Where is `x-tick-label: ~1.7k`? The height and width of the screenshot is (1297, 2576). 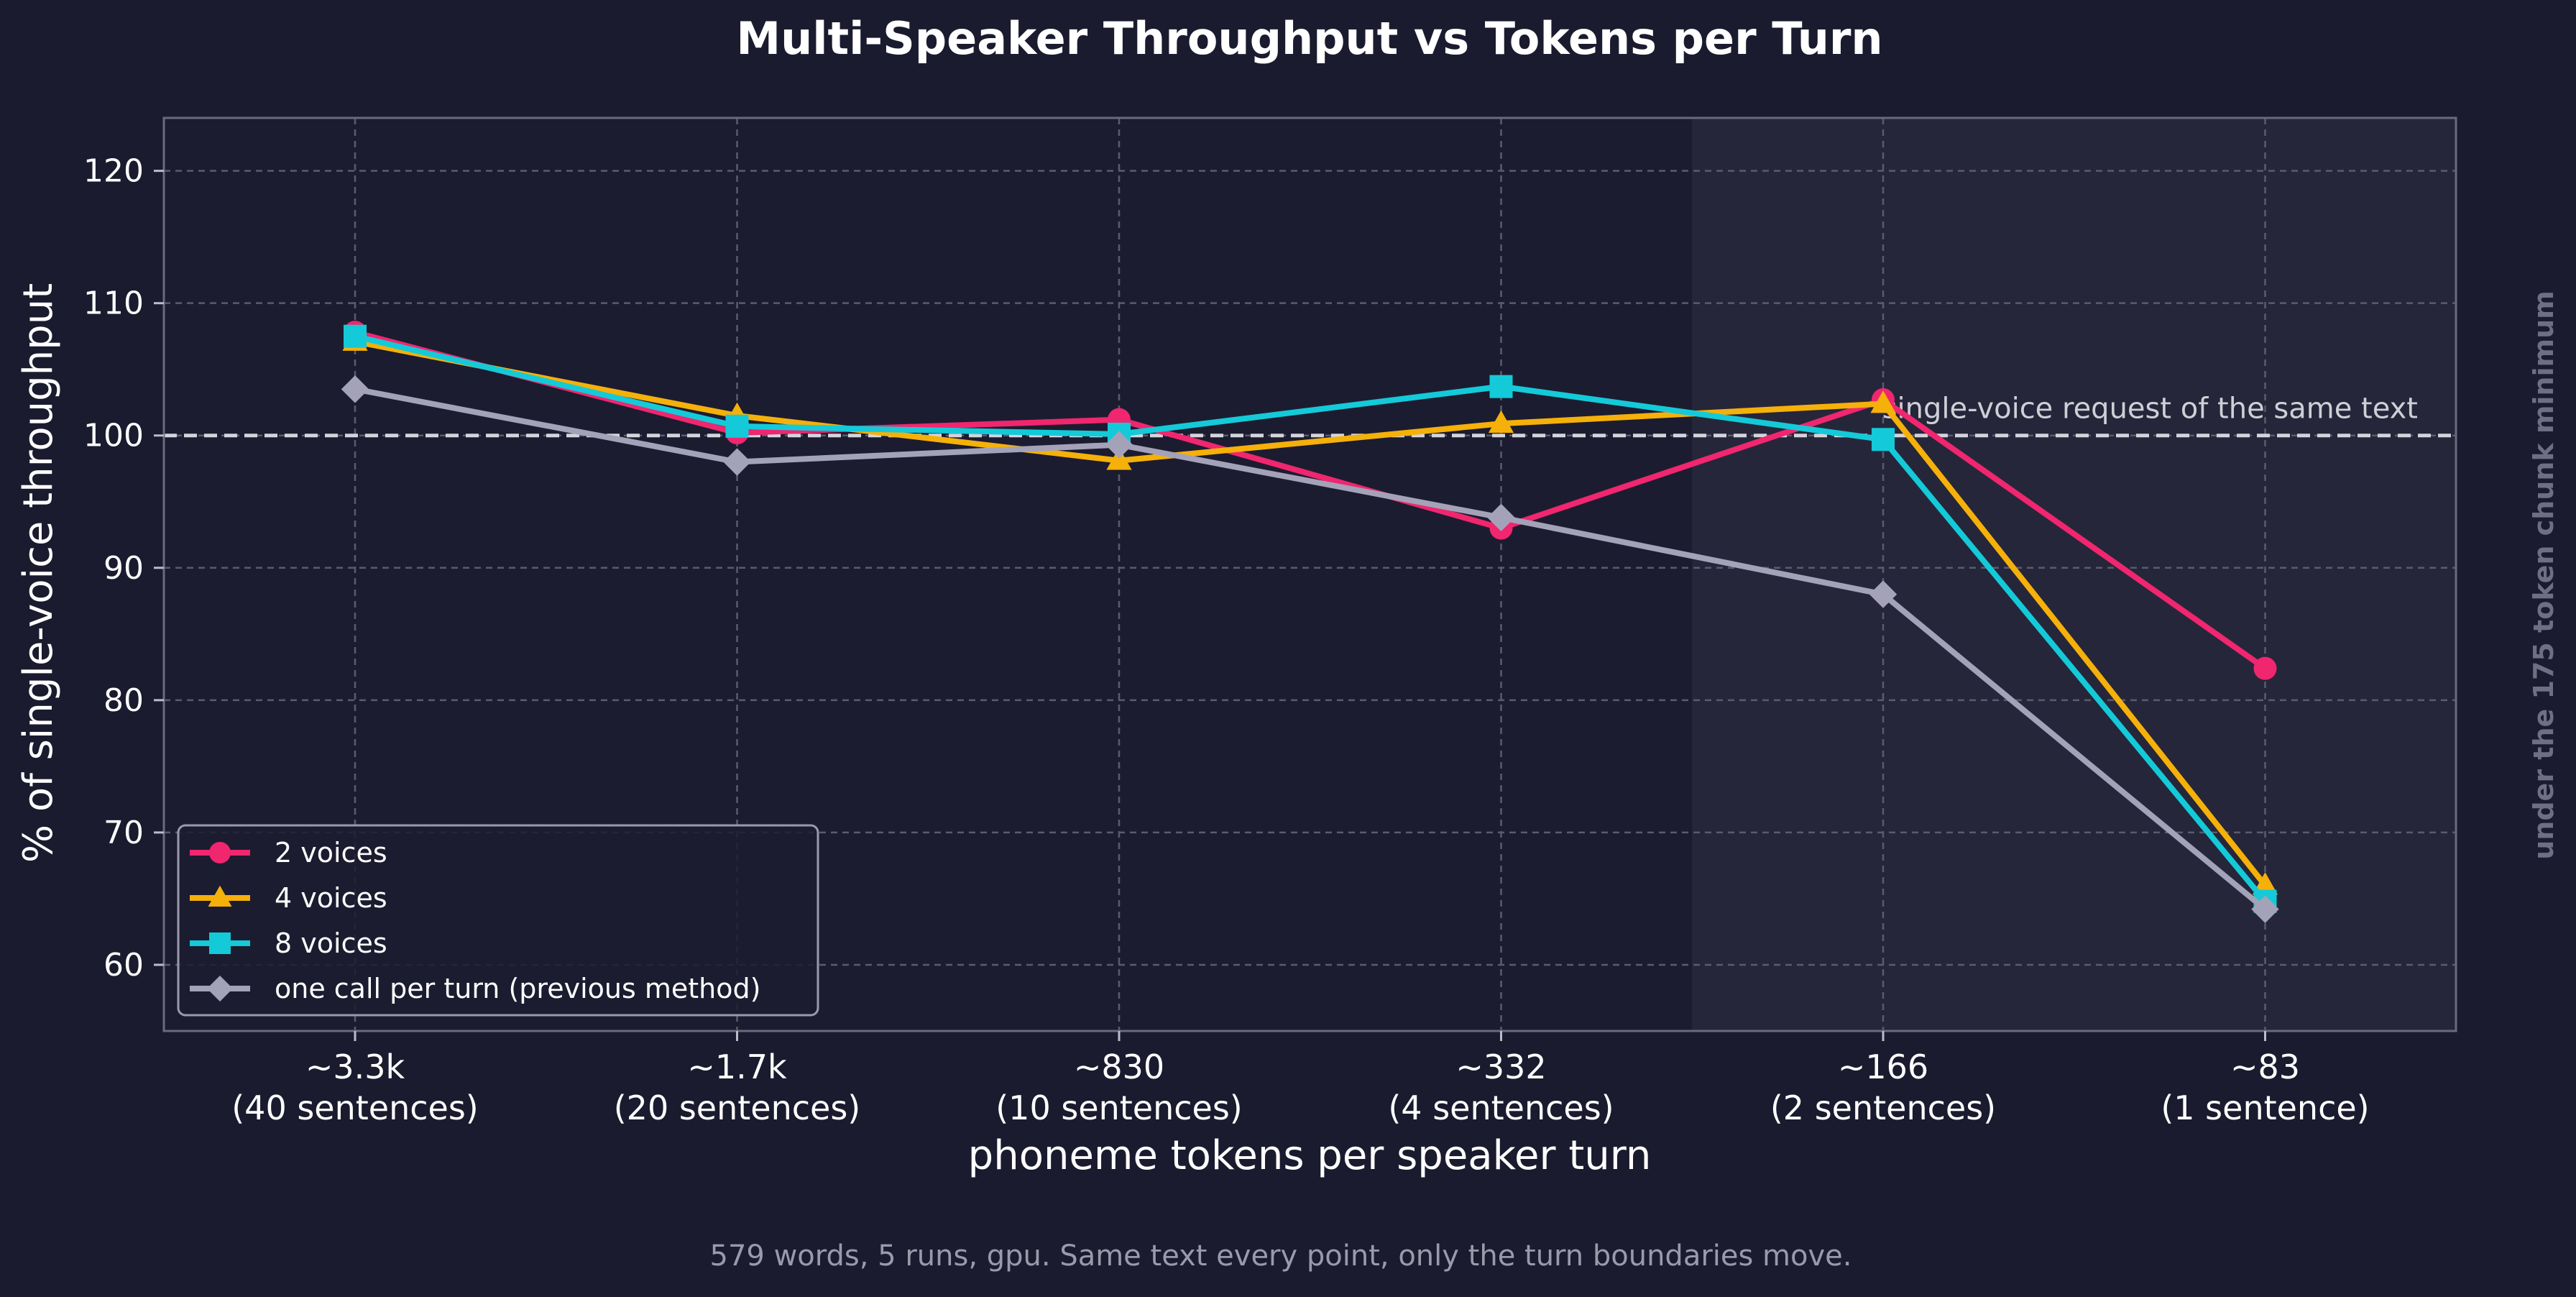 x-tick-label: ~1.7k is located at coordinates (737, 1067).